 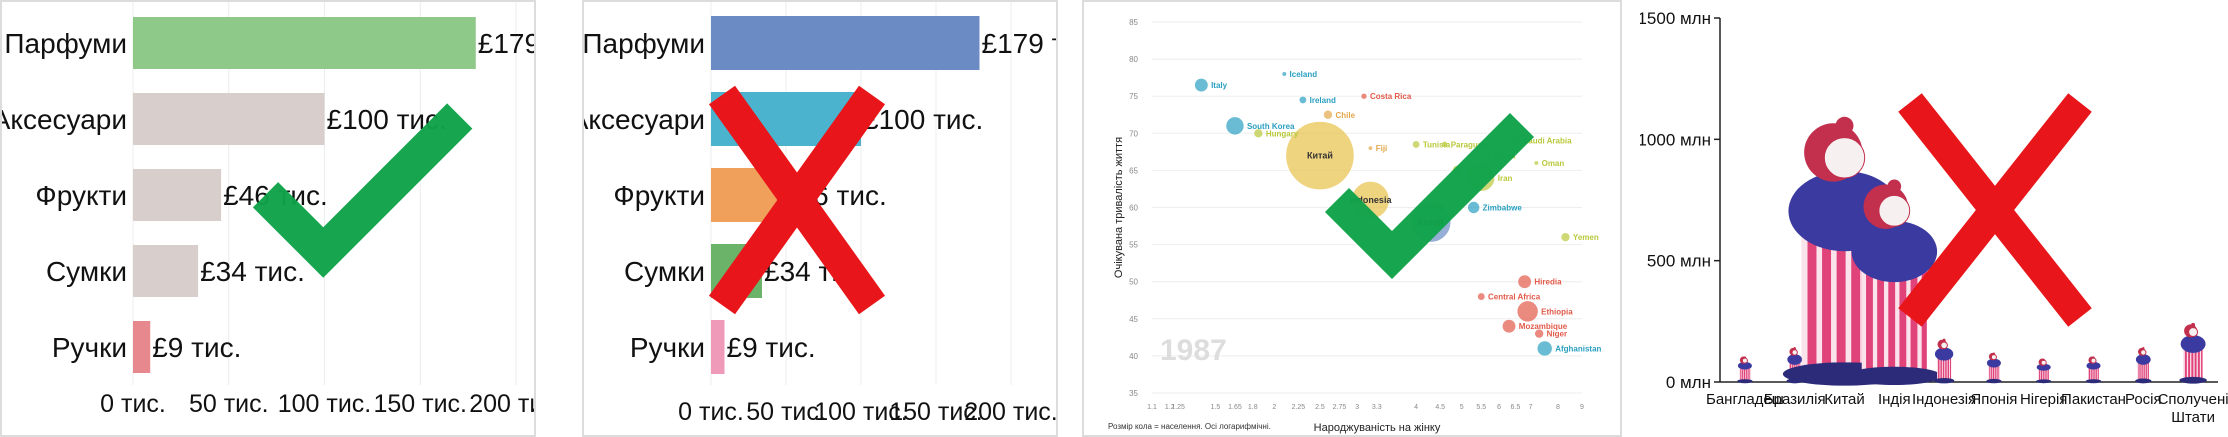 What do you see at coordinates (1133, 393) in the screenshot?
I see `y-tick-label: 35` at bounding box center [1133, 393].